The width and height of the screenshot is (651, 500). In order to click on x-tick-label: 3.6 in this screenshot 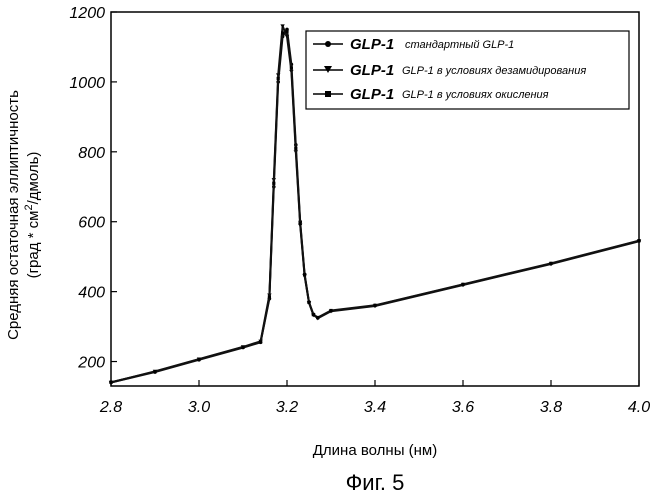, I will do `click(463, 407)`.